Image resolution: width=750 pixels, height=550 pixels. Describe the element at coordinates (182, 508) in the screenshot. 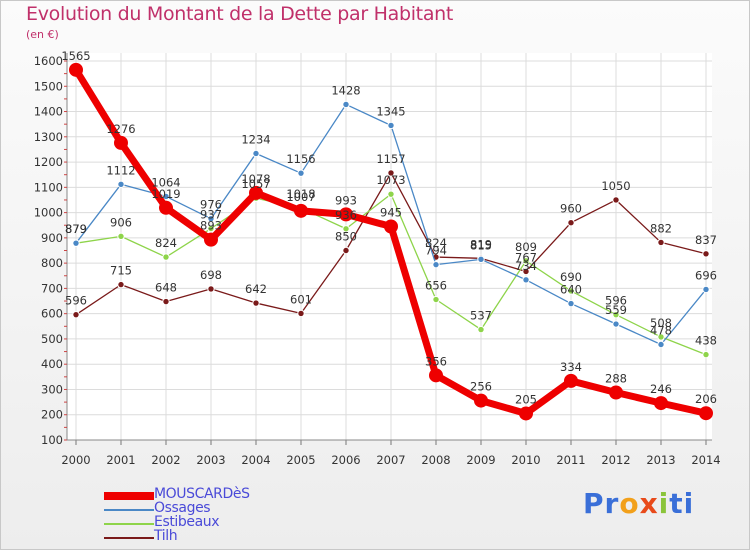

I see `legend-label: Ossages` at that location.